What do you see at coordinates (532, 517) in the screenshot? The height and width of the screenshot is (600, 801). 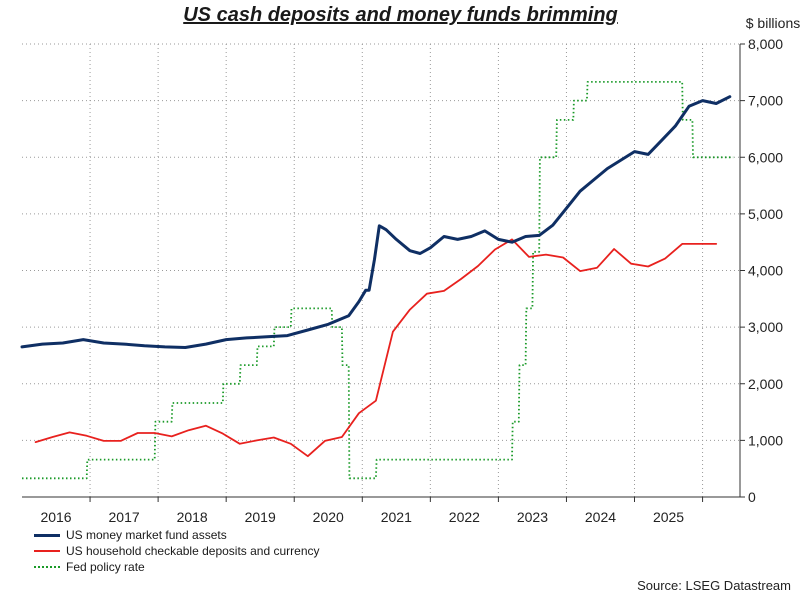 I see `x-tick-label: 2023` at bounding box center [532, 517].